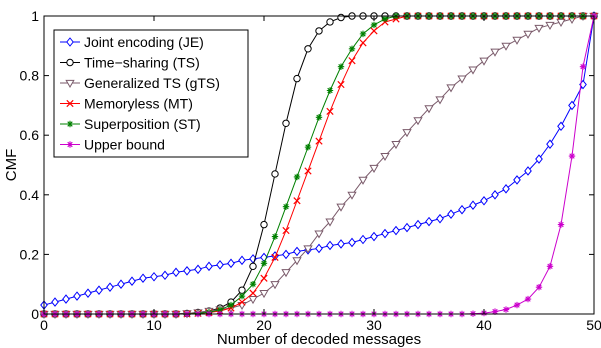 The height and width of the screenshot is (348, 601). I want to click on legend-label: Time−sharing (TS), so click(142, 63).